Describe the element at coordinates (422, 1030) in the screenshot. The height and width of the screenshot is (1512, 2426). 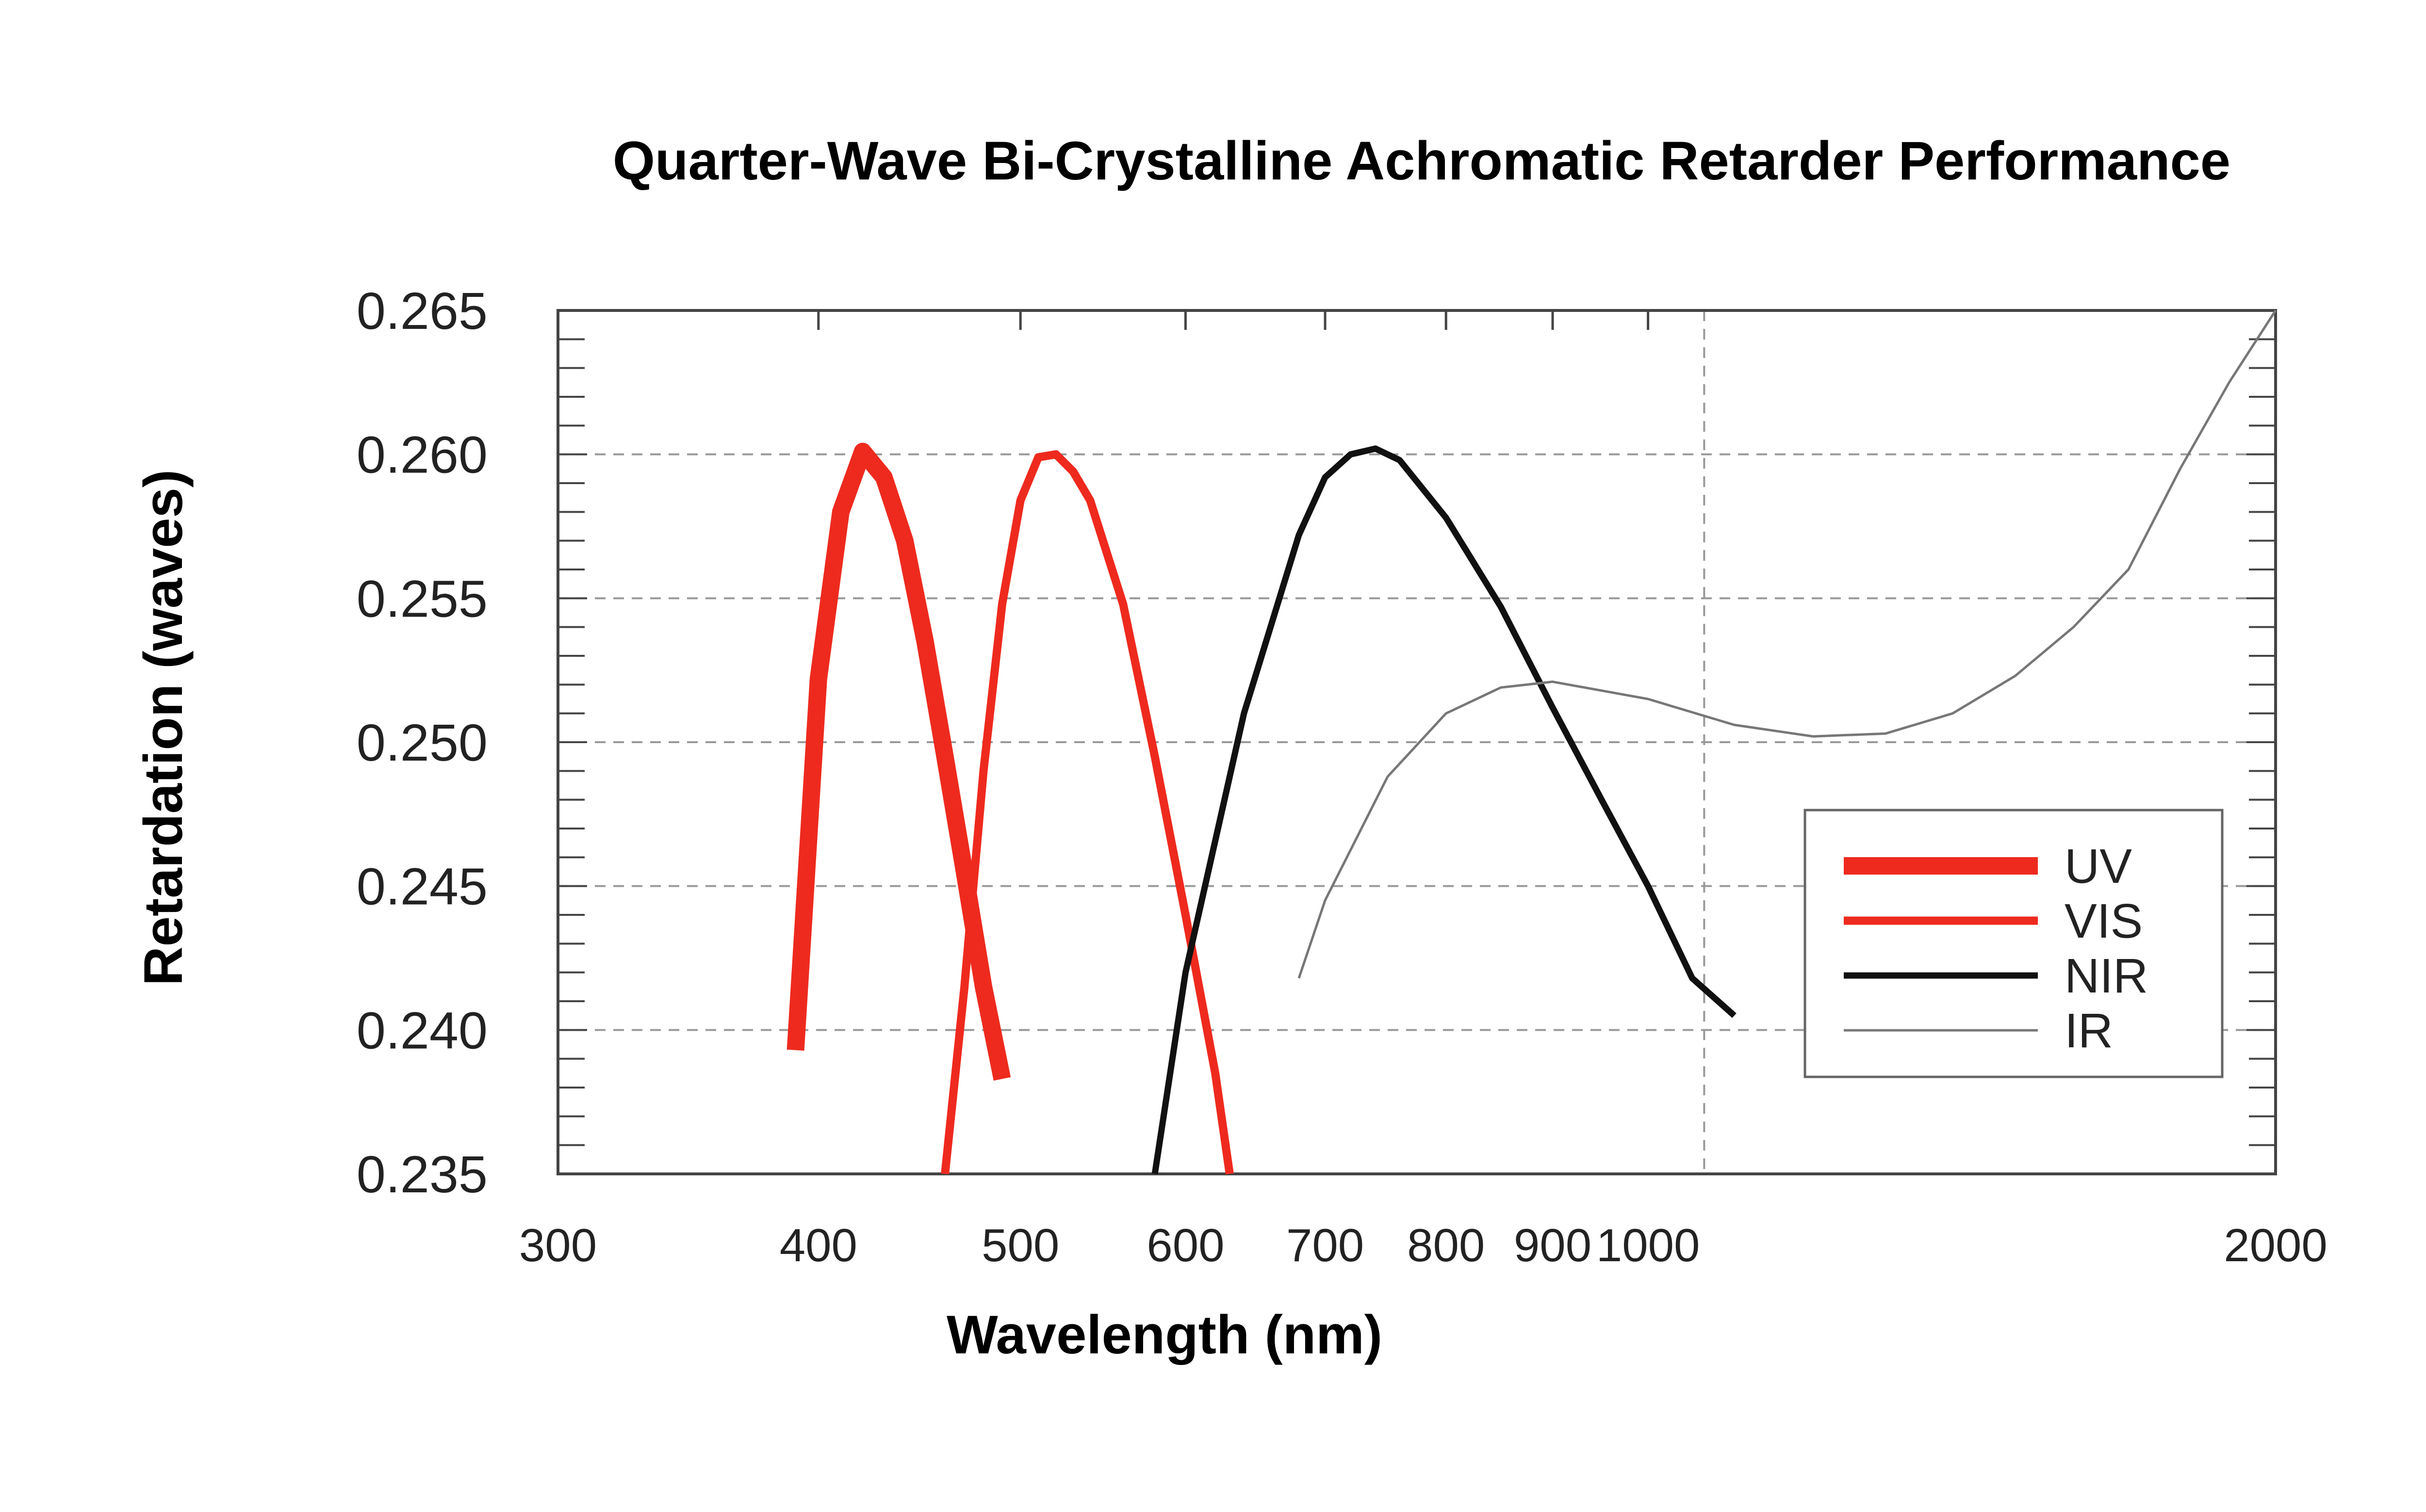
I see `y-tick-label: 0.240` at that location.